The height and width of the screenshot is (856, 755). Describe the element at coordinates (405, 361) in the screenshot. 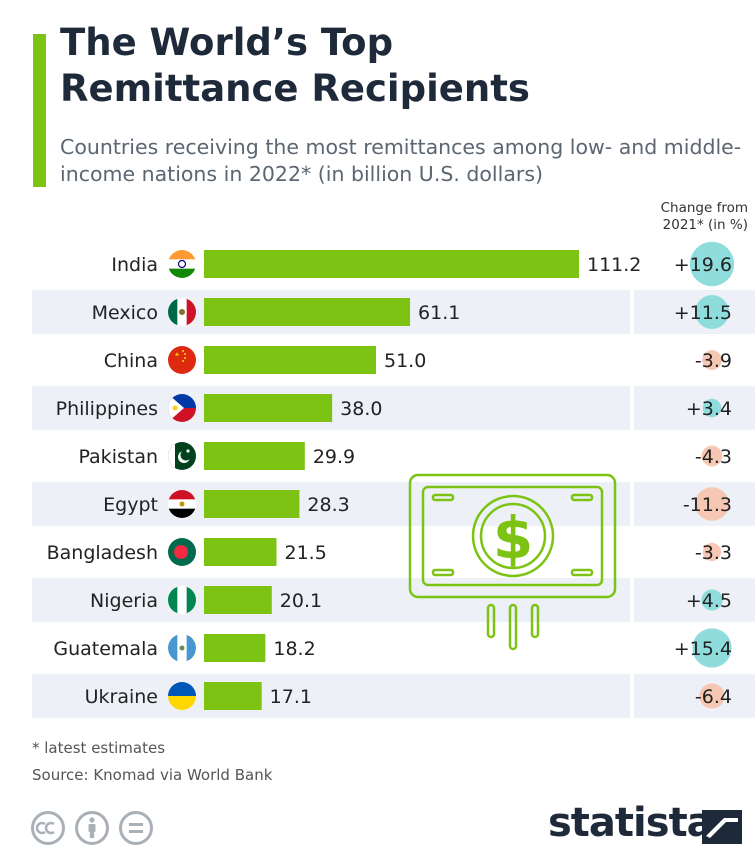

I see `value-label: 51.0` at that location.